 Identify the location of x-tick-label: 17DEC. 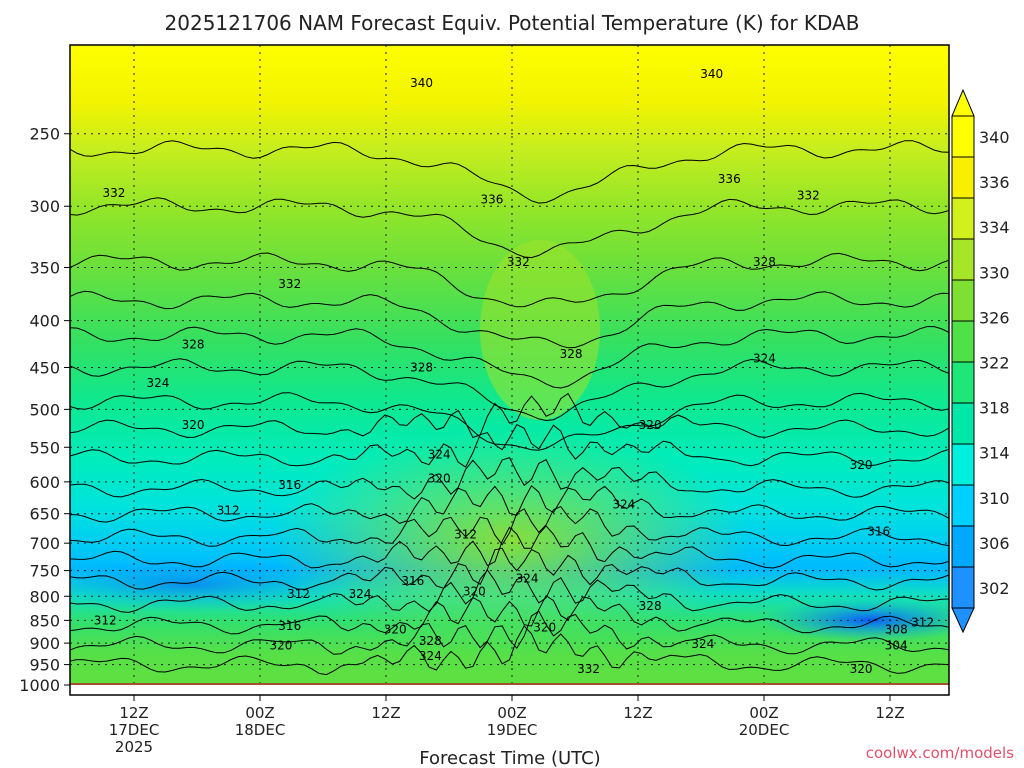
(134, 730).